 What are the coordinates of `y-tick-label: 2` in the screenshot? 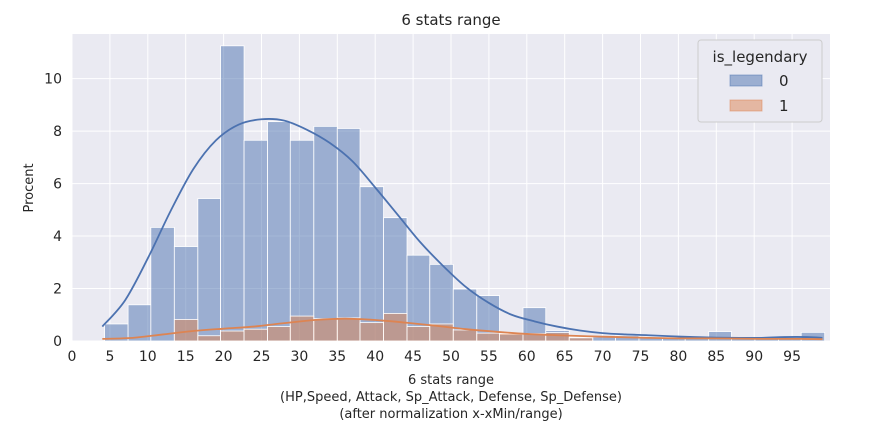 It's located at (57, 290).